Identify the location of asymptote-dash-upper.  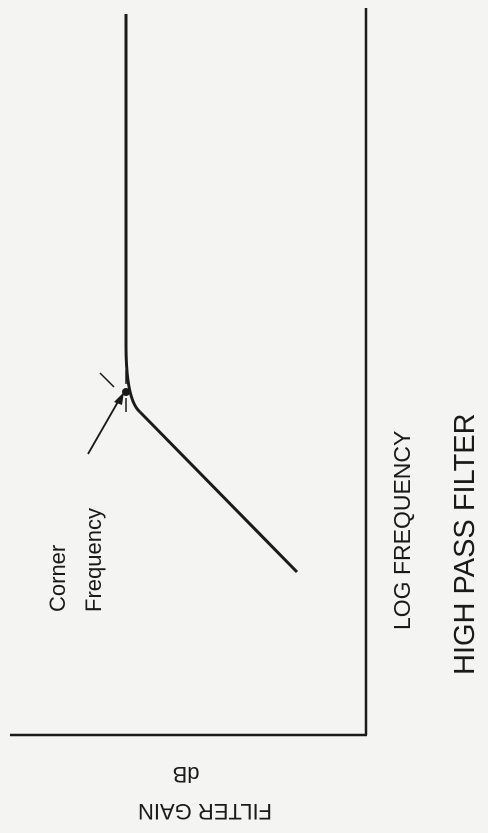
(107, 380).